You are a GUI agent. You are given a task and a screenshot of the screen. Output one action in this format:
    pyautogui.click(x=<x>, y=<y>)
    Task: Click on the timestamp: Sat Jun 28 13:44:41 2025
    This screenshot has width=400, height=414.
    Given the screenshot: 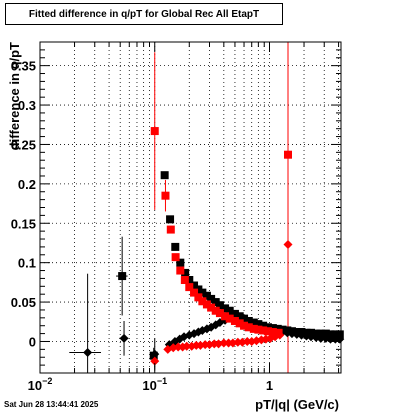 What is the action you would take?
    pyautogui.click(x=51, y=404)
    